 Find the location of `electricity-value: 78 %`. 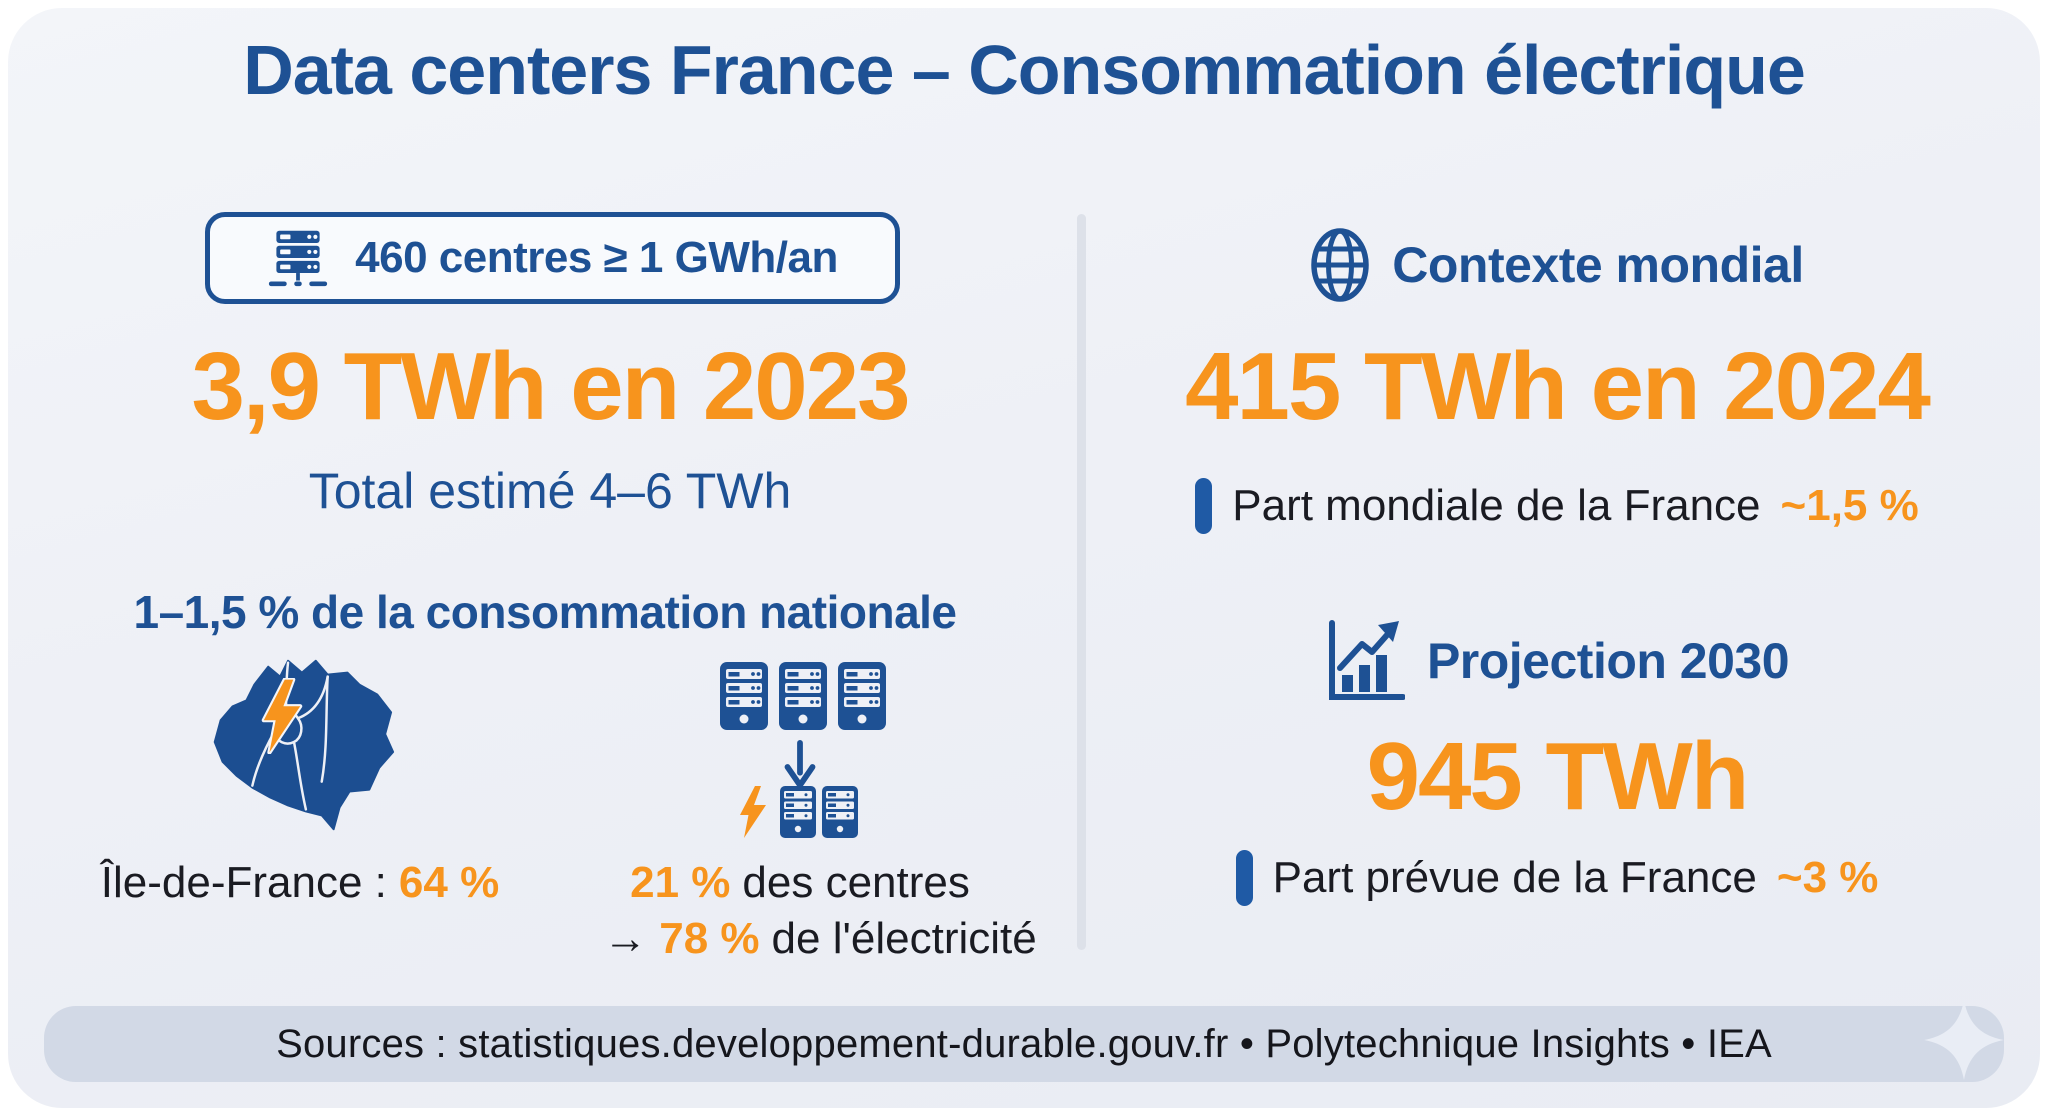

electricity-value: 78 % is located at coordinates (709, 938).